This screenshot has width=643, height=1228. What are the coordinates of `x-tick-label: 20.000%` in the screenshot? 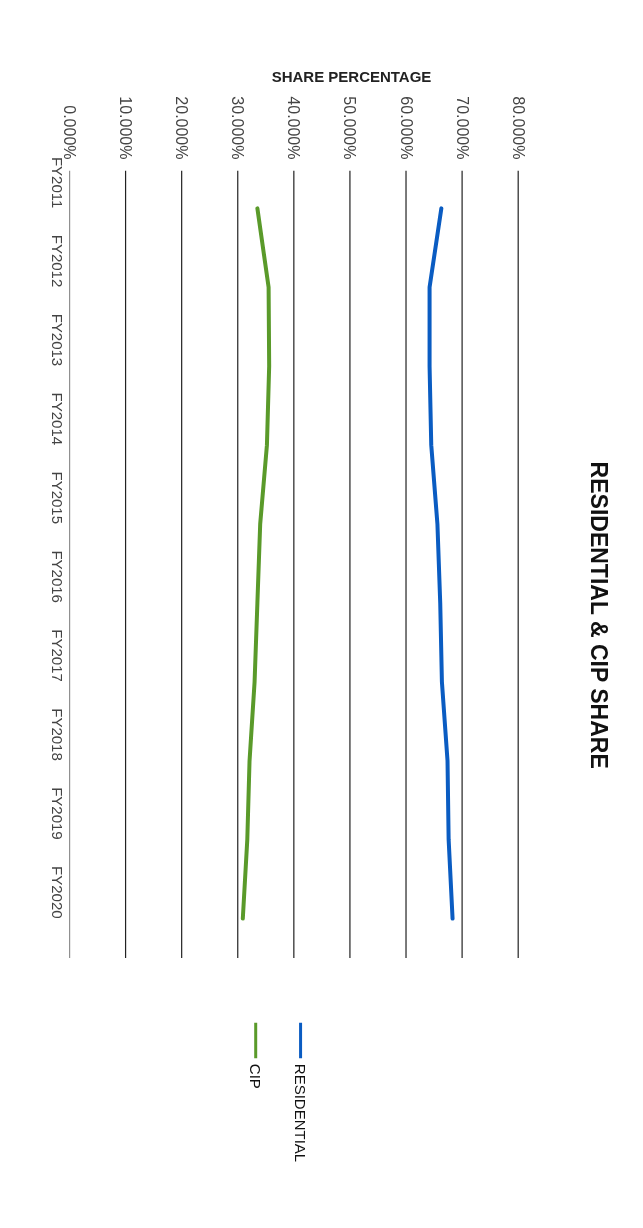 It's located at (182, 128).